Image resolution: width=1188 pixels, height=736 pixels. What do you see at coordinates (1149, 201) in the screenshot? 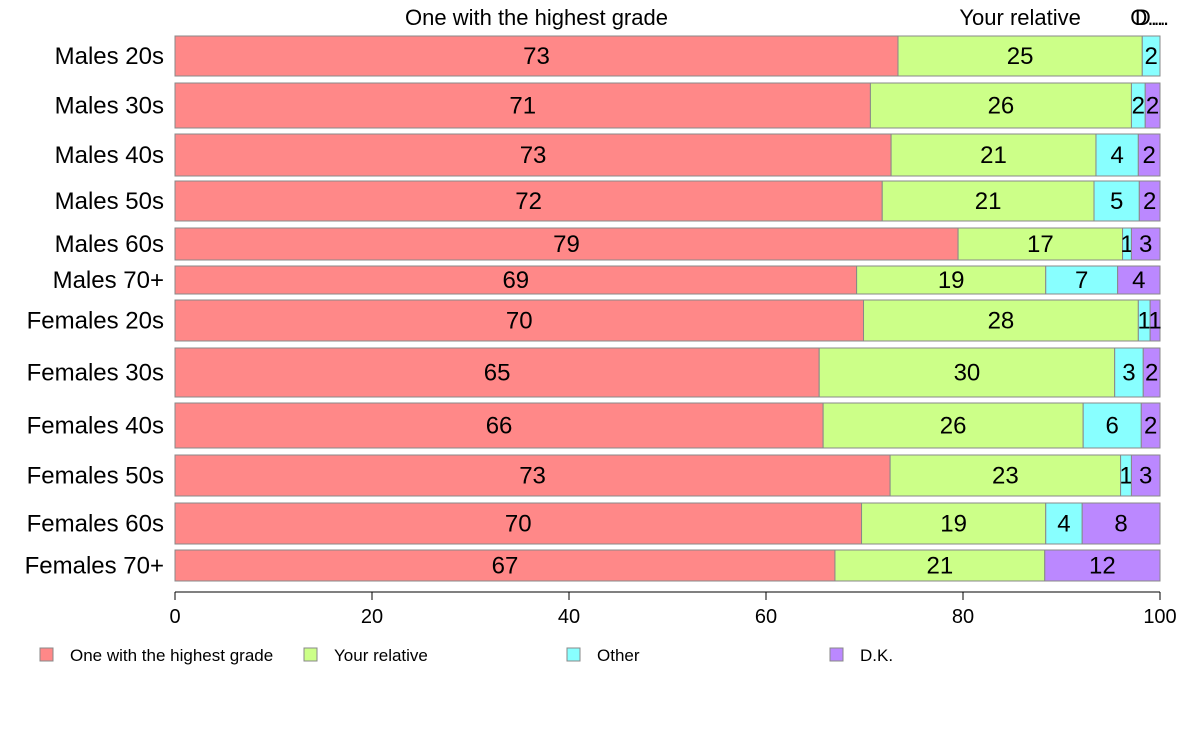
I see `data-label-males-50s-d-k: 2` at bounding box center [1149, 201].